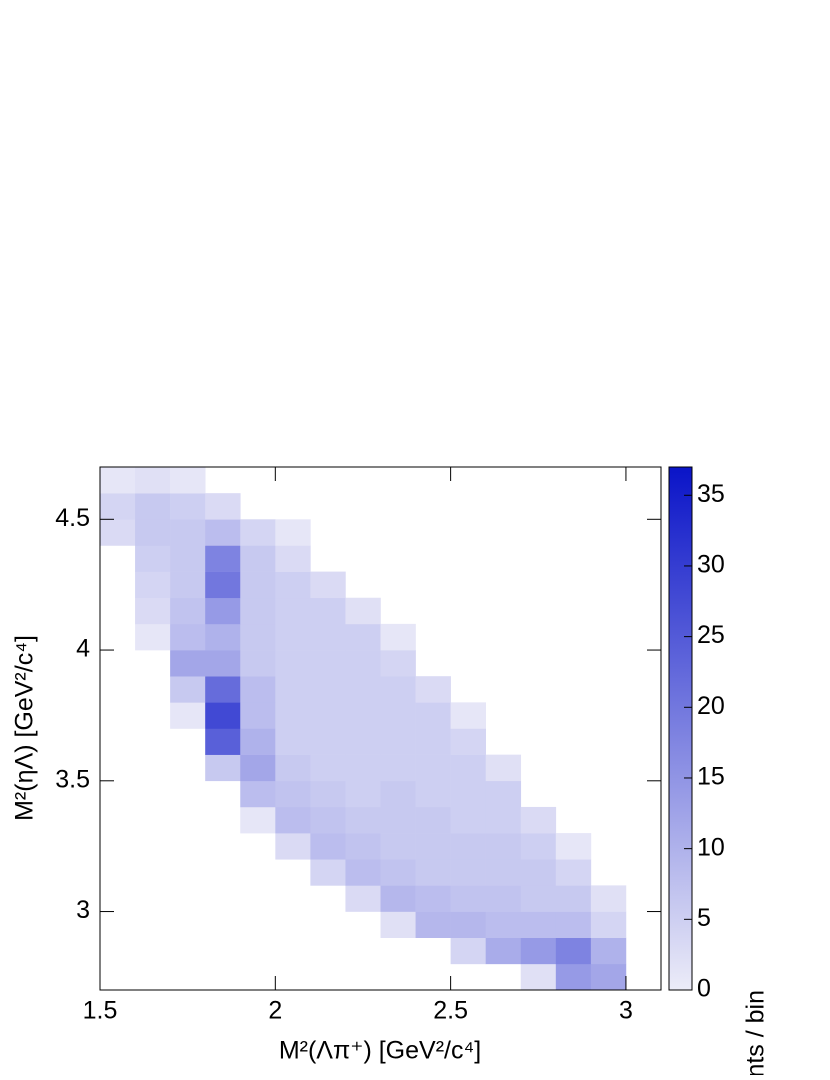 The image size is (830, 1080). I want to click on z-axis-label: Events / bin, so click(756, 1032).